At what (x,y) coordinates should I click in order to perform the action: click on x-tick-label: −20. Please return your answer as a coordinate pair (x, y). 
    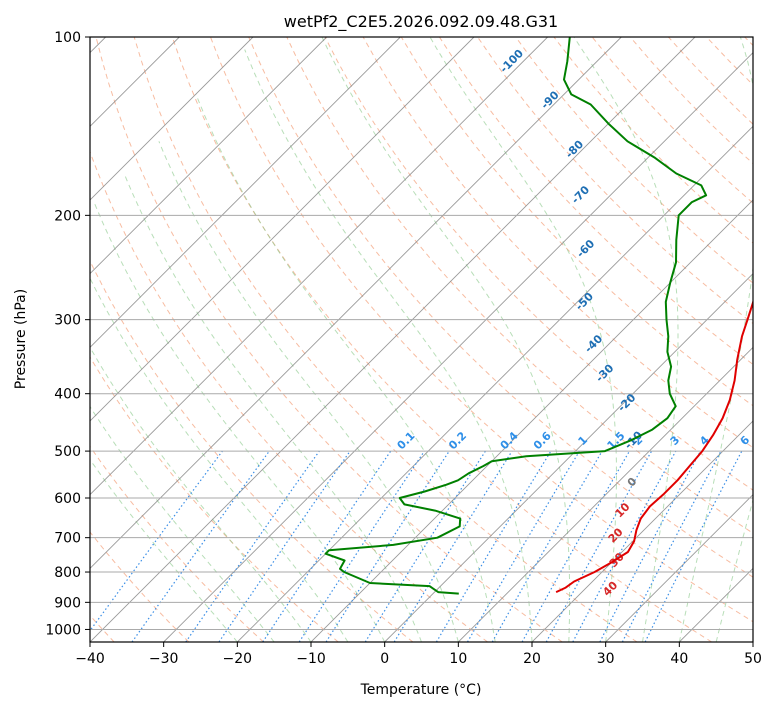
    Looking at the image, I should click on (238, 659).